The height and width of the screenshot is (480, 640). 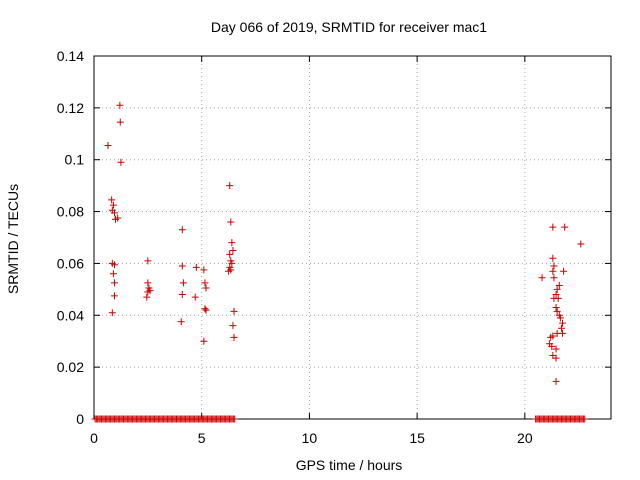 What do you see at coordinates (70, 367) in the screenshot?
I see `y-tick-label: 0.02` at bounding box center [70, 367].